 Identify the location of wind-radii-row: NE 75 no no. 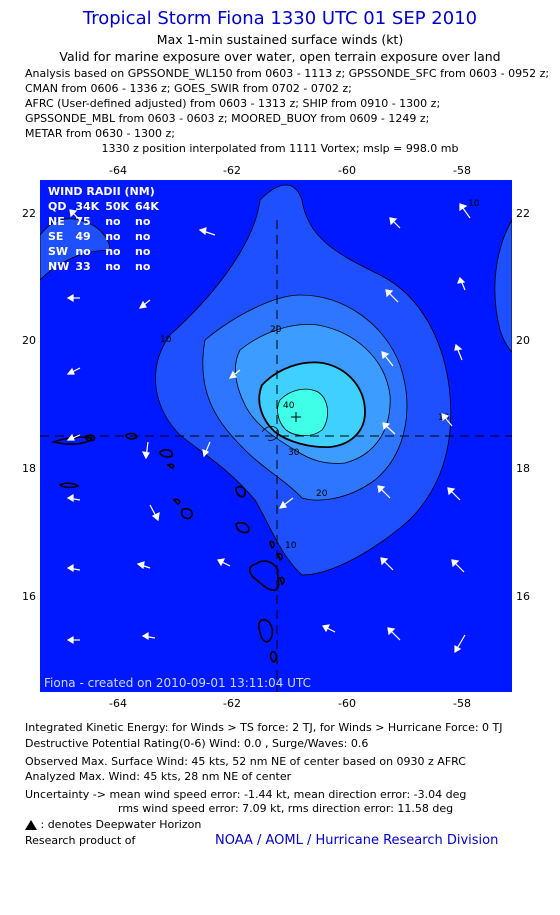
(106, 221).